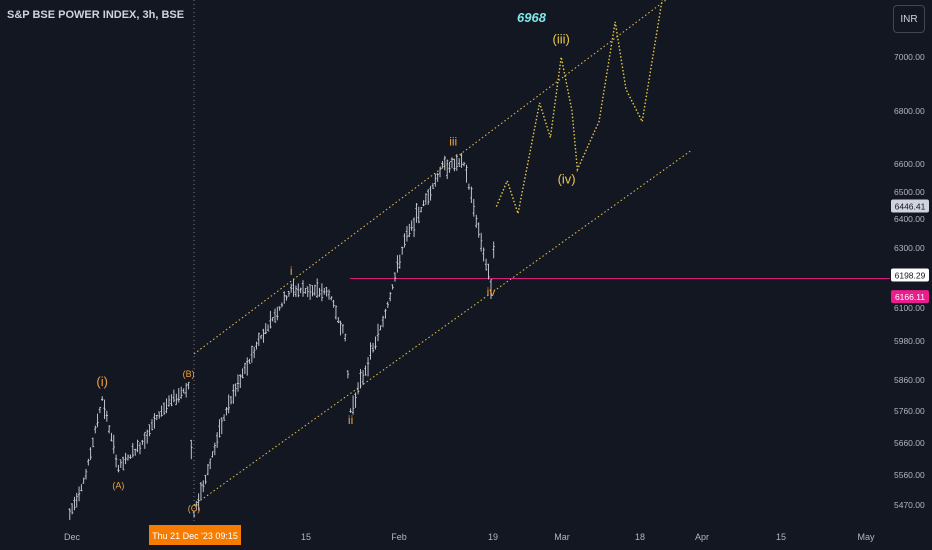 This screenshot has height=550, width=932. I want to click on y-tick-label: 5860.00, so click(909, 380).